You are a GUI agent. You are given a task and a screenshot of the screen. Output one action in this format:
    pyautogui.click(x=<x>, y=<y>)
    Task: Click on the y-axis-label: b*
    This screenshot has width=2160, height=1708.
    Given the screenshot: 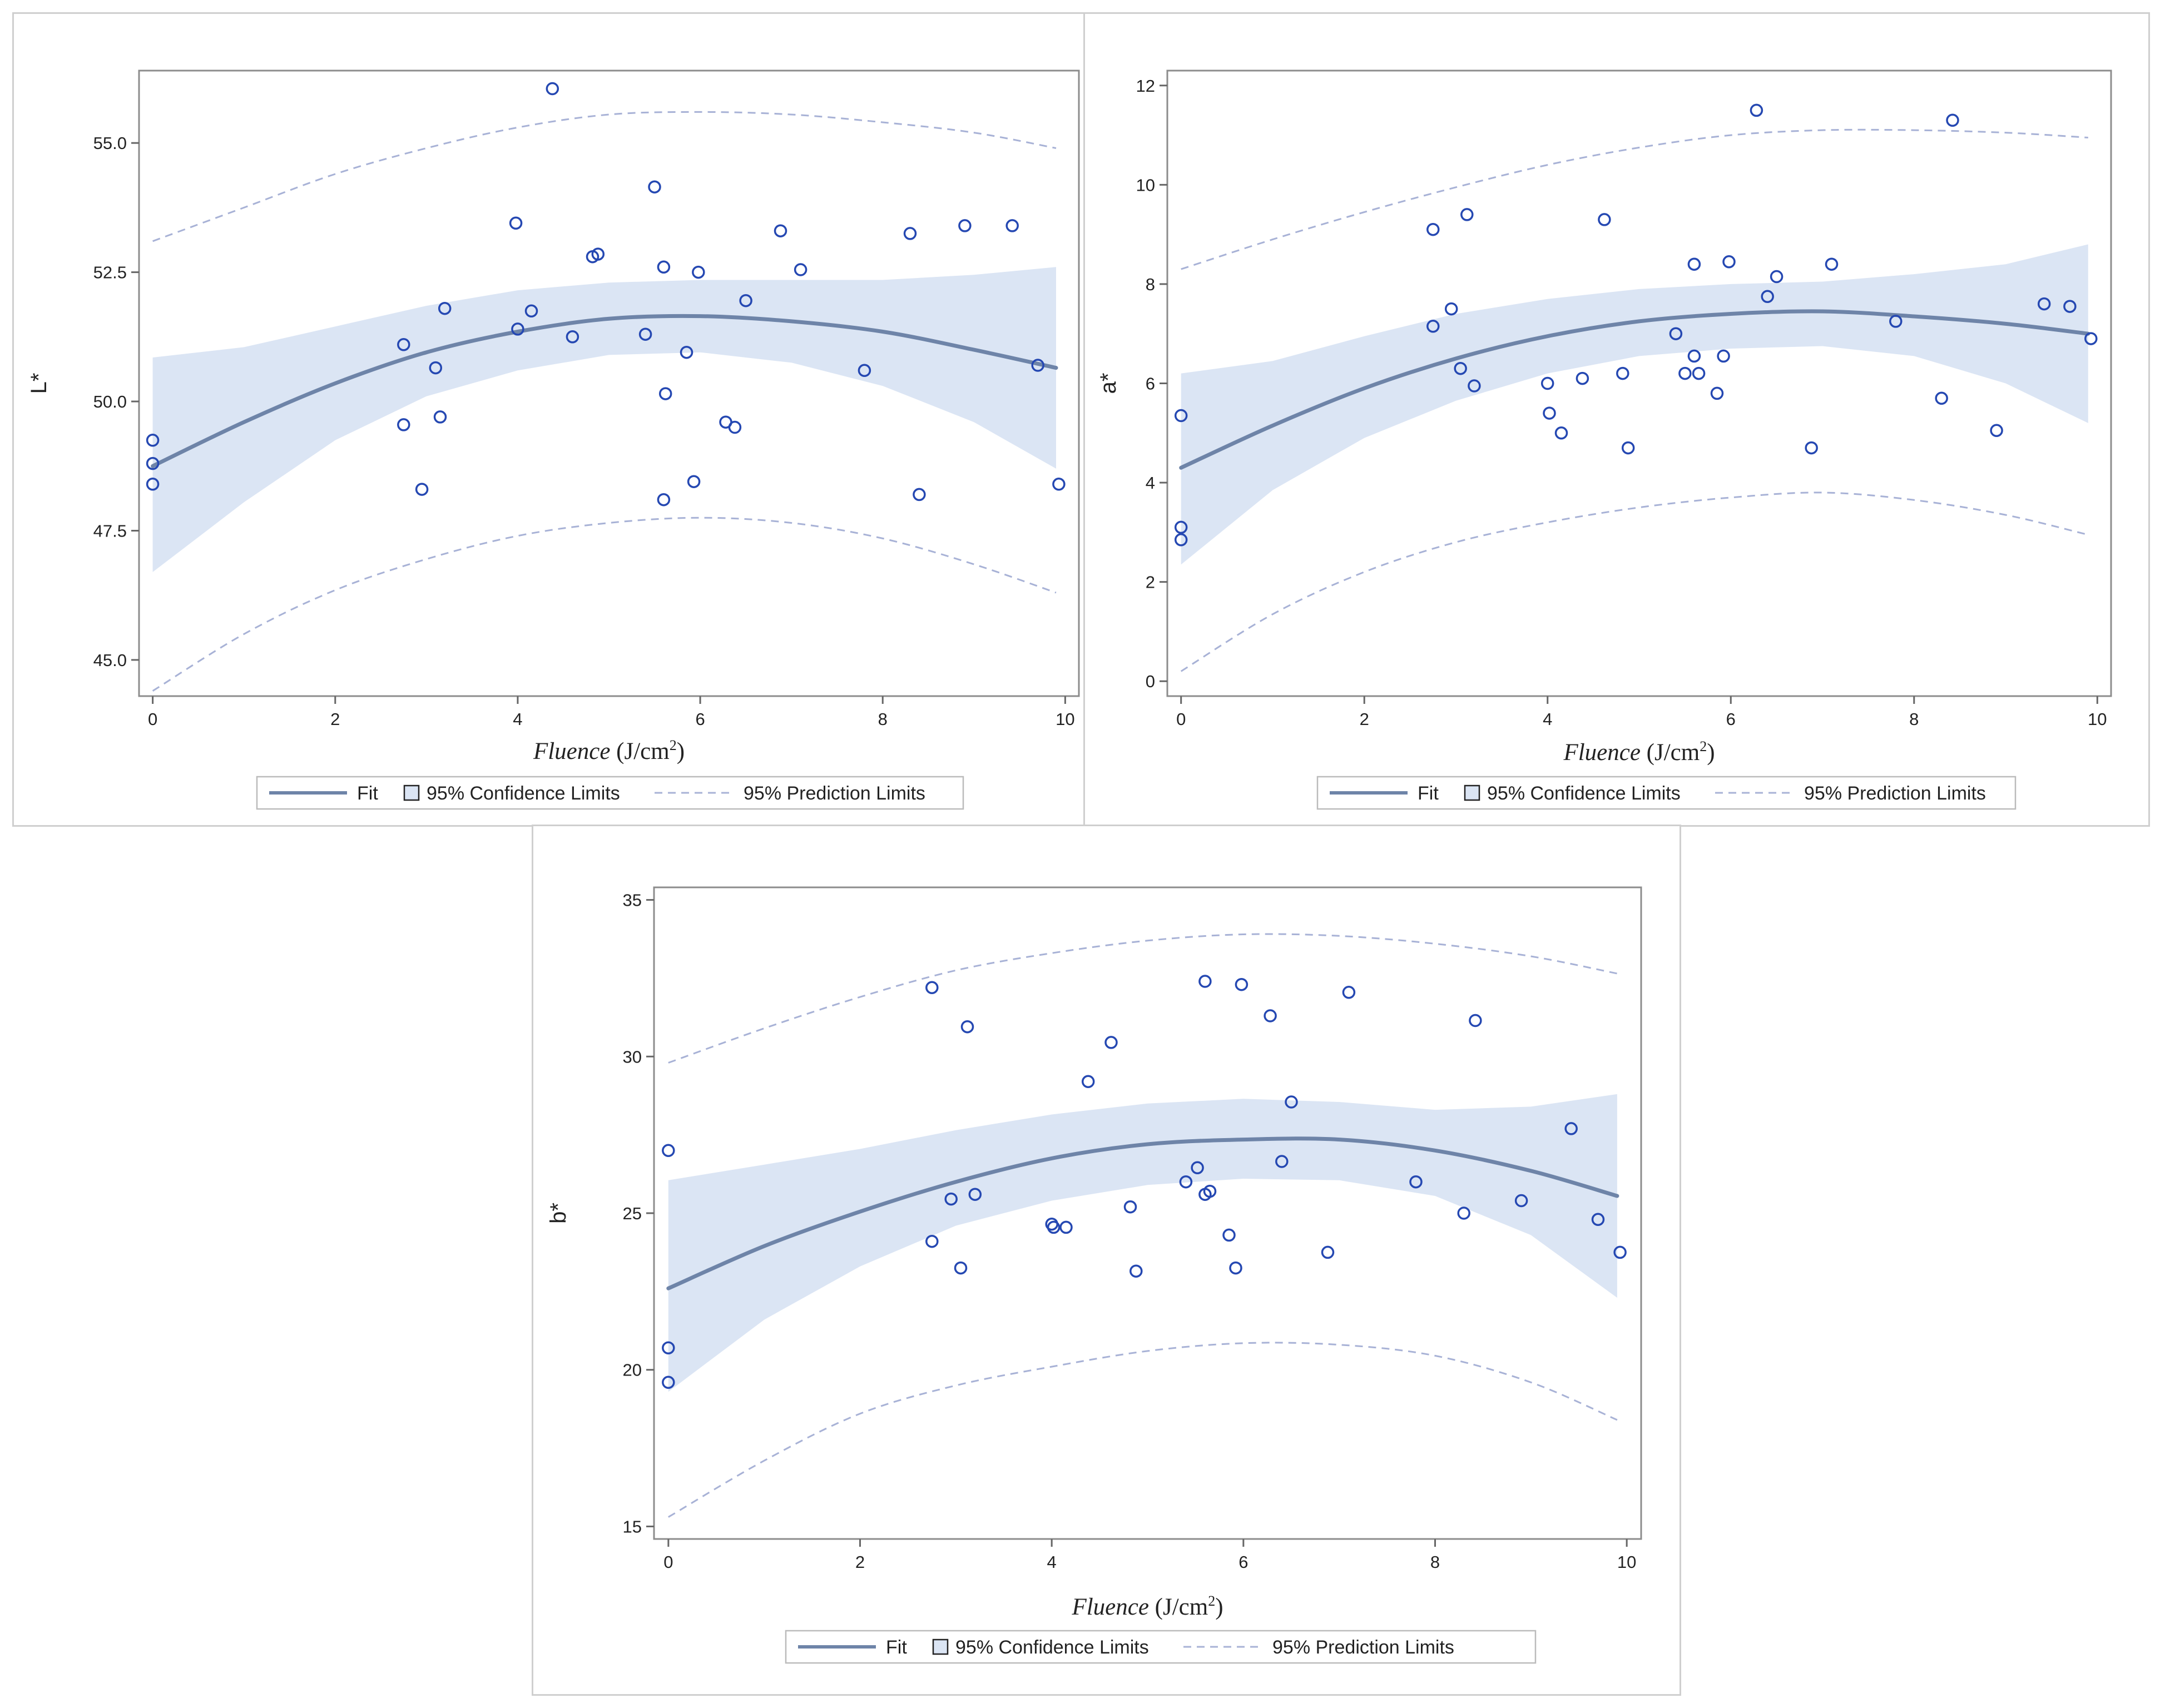 What is the action you would take?
    pyautogui.click(x=558, y=1214)
    